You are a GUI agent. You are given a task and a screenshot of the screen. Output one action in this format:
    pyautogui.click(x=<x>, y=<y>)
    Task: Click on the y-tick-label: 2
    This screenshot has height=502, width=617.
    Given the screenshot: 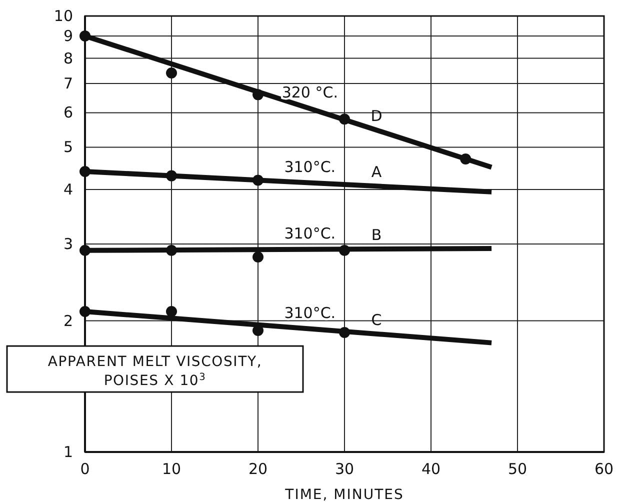 What is the action you would take?
    pyautogui.click(x=68, y=321)
    